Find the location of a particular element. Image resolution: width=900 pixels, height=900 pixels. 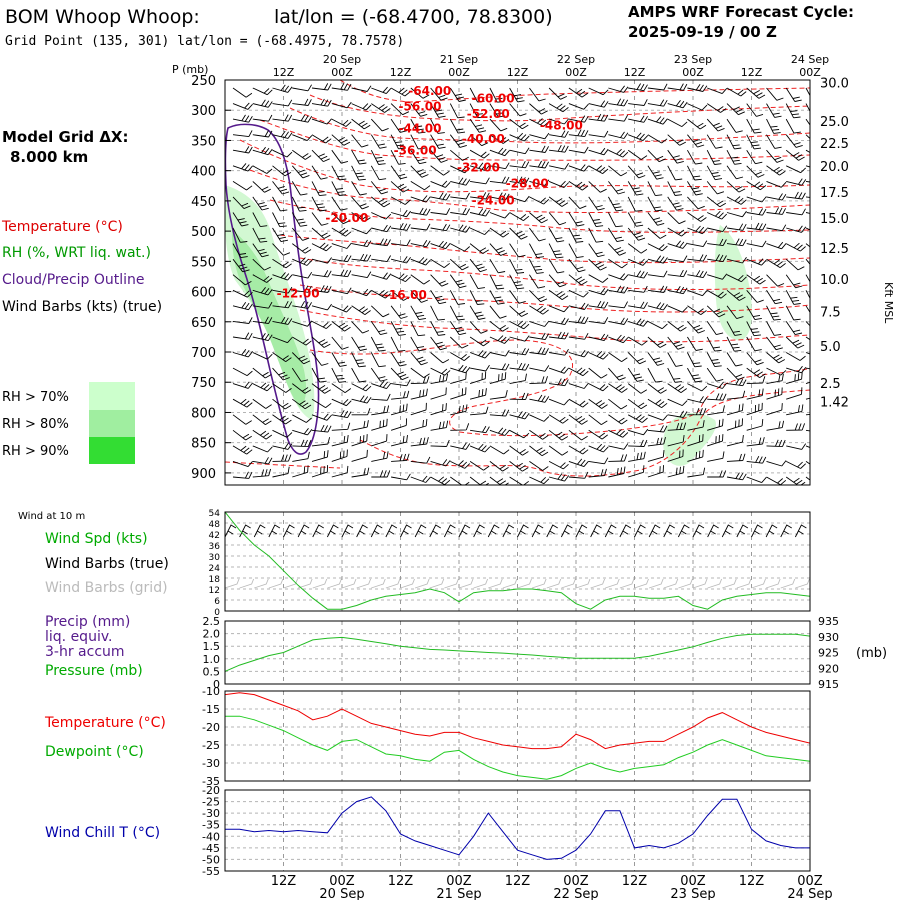

precip-axis: 2.52.01.51.00.50 935 930 925 920 915 is located at coordinates (521, 653).